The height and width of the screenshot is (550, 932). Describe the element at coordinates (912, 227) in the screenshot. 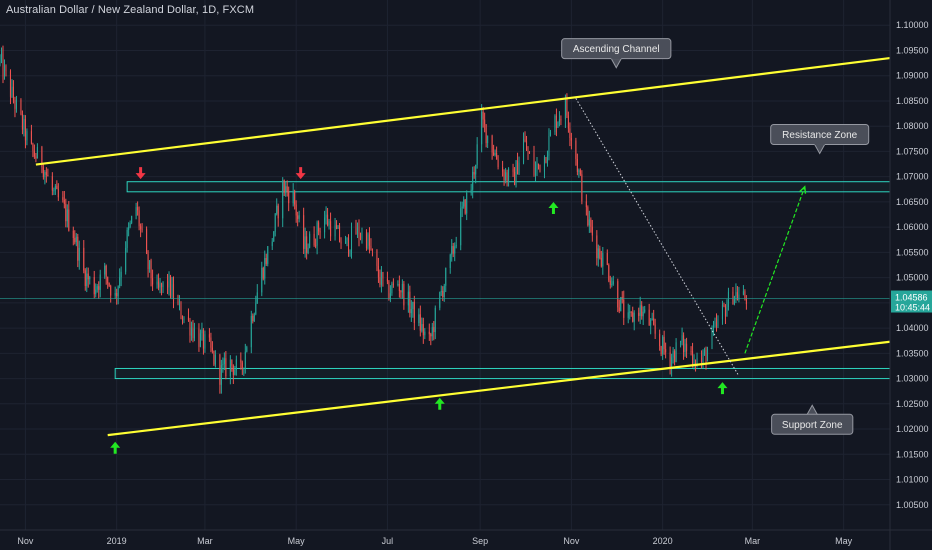

I see `y-tick-label: 1.06000` at that location.